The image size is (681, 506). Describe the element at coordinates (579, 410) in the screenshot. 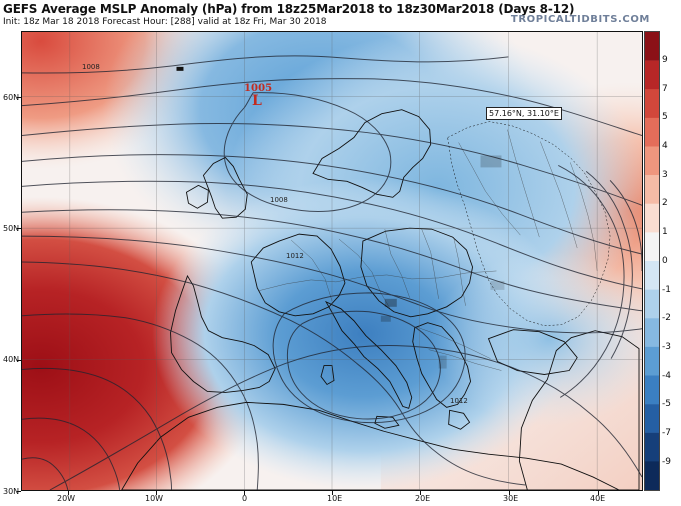

I see `coast-turkey-middle-east` at that location.